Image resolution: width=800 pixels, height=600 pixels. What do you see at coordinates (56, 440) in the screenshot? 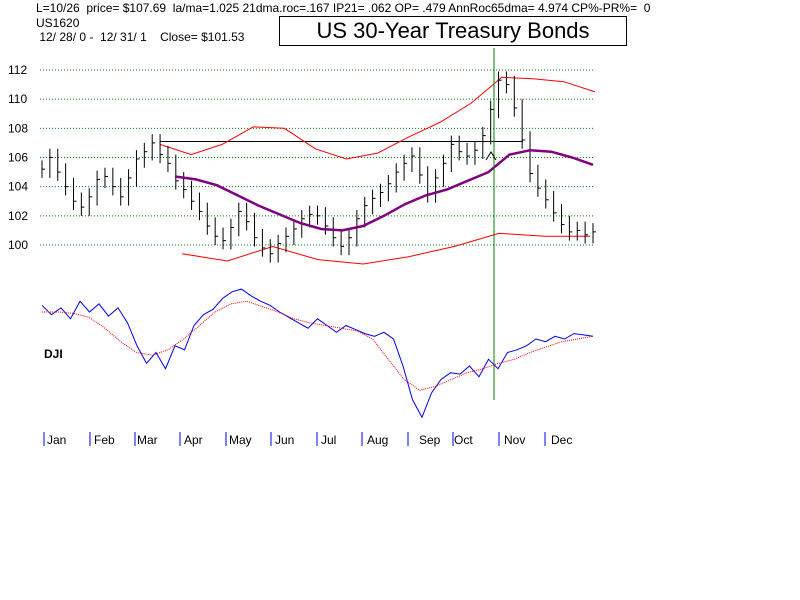
I see `month-label: Jan` at bounding box center [56, 440].